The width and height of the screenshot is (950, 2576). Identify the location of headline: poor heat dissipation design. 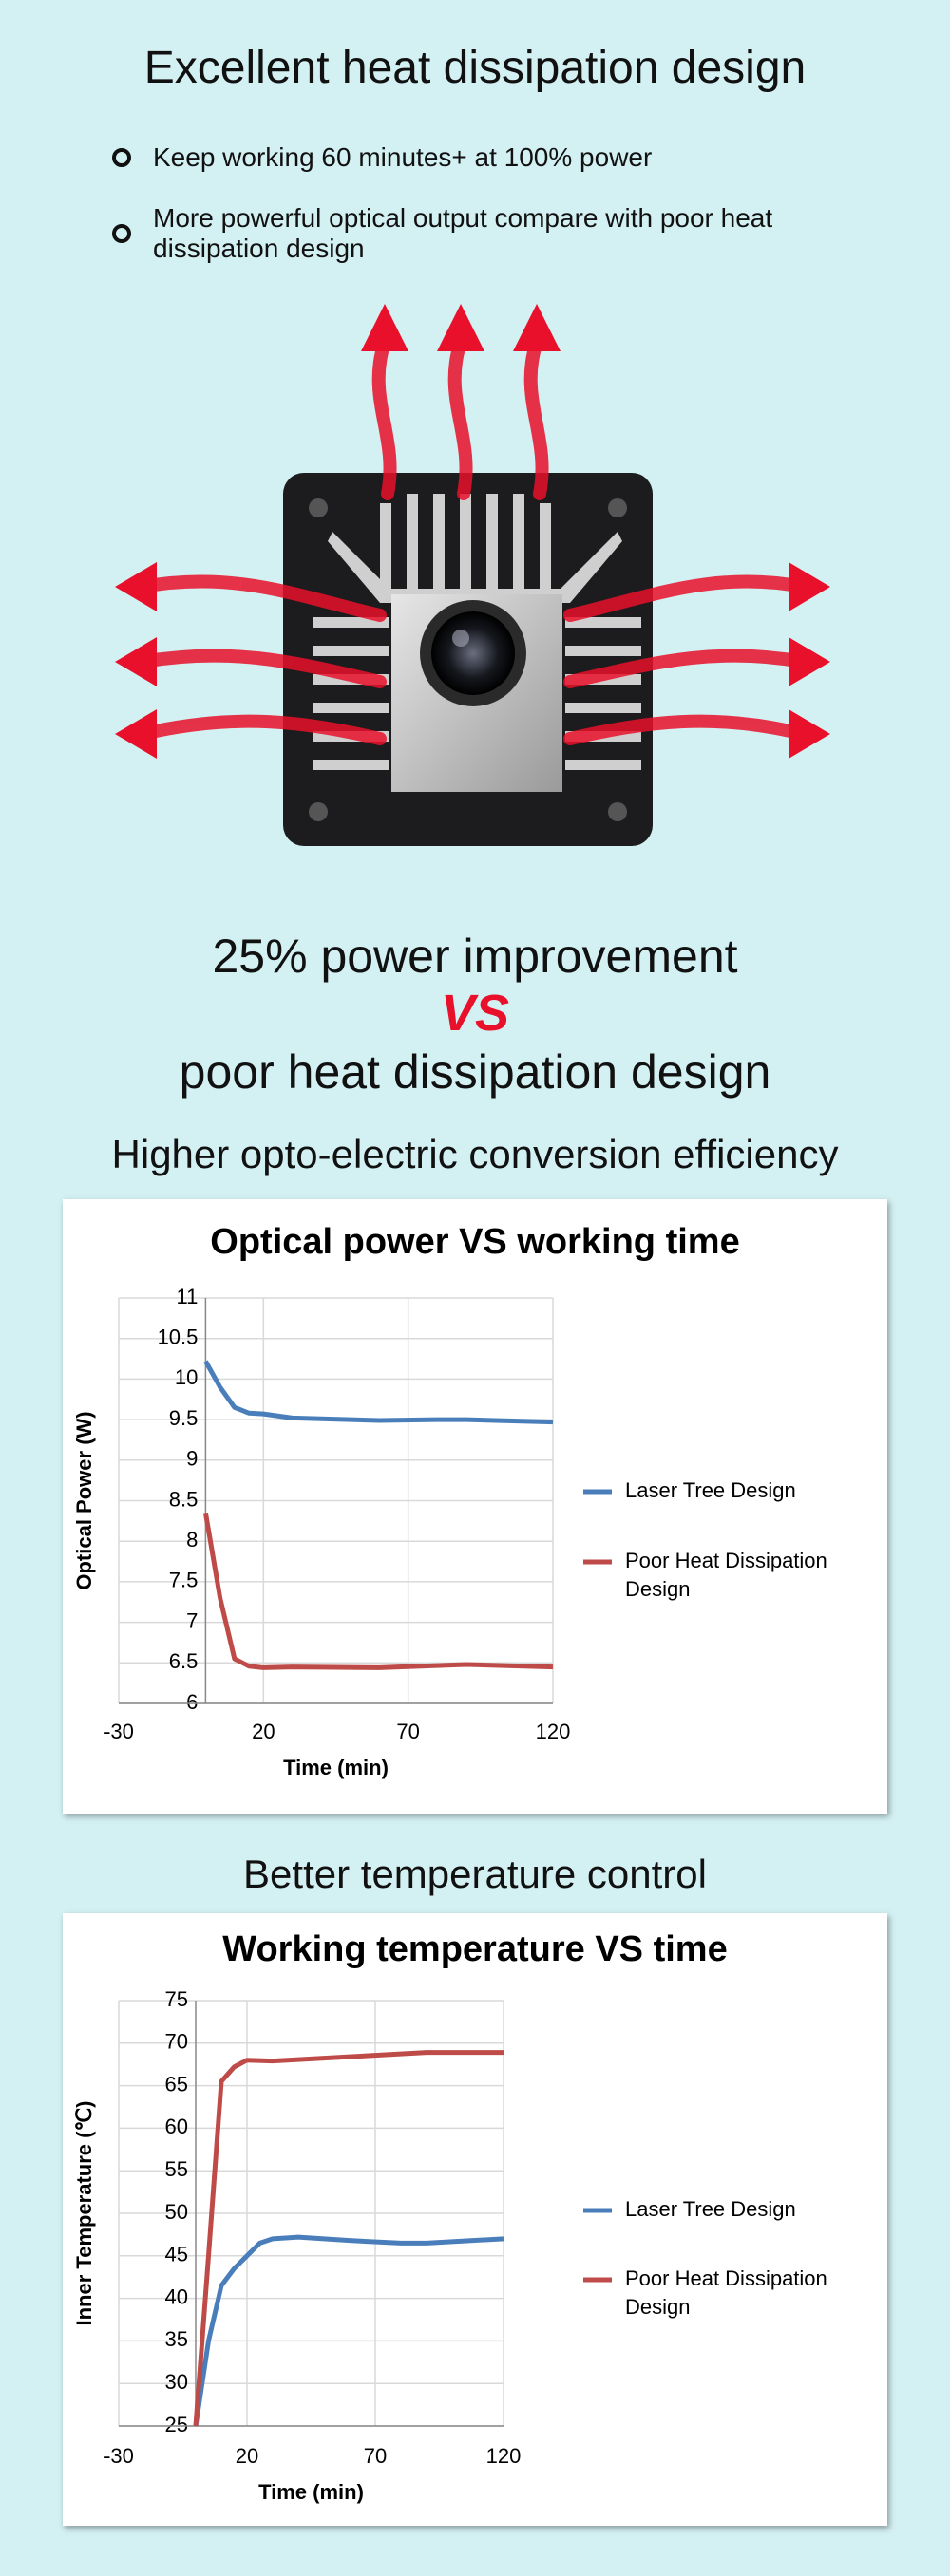
(475, 1072).